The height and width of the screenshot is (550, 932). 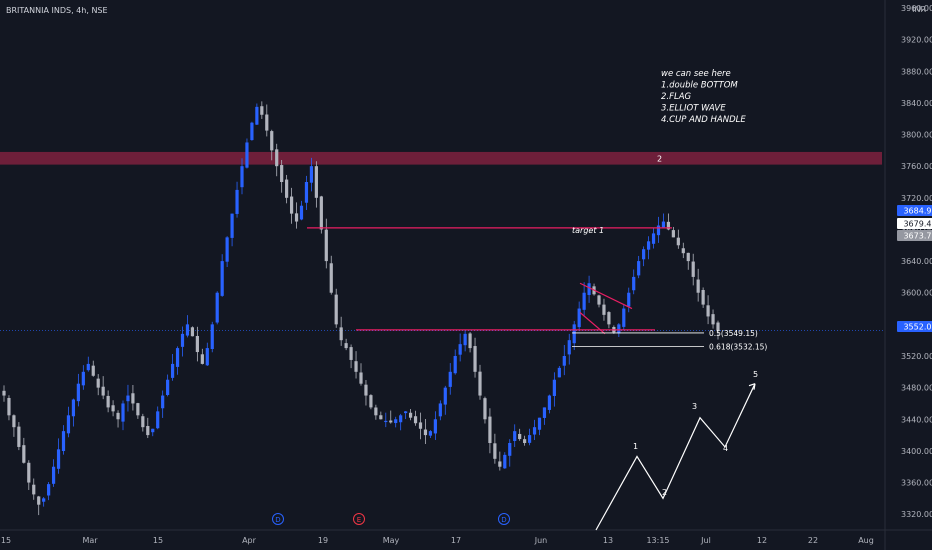 I want to click on event-badge-label: D, so click(x=277, y=520).